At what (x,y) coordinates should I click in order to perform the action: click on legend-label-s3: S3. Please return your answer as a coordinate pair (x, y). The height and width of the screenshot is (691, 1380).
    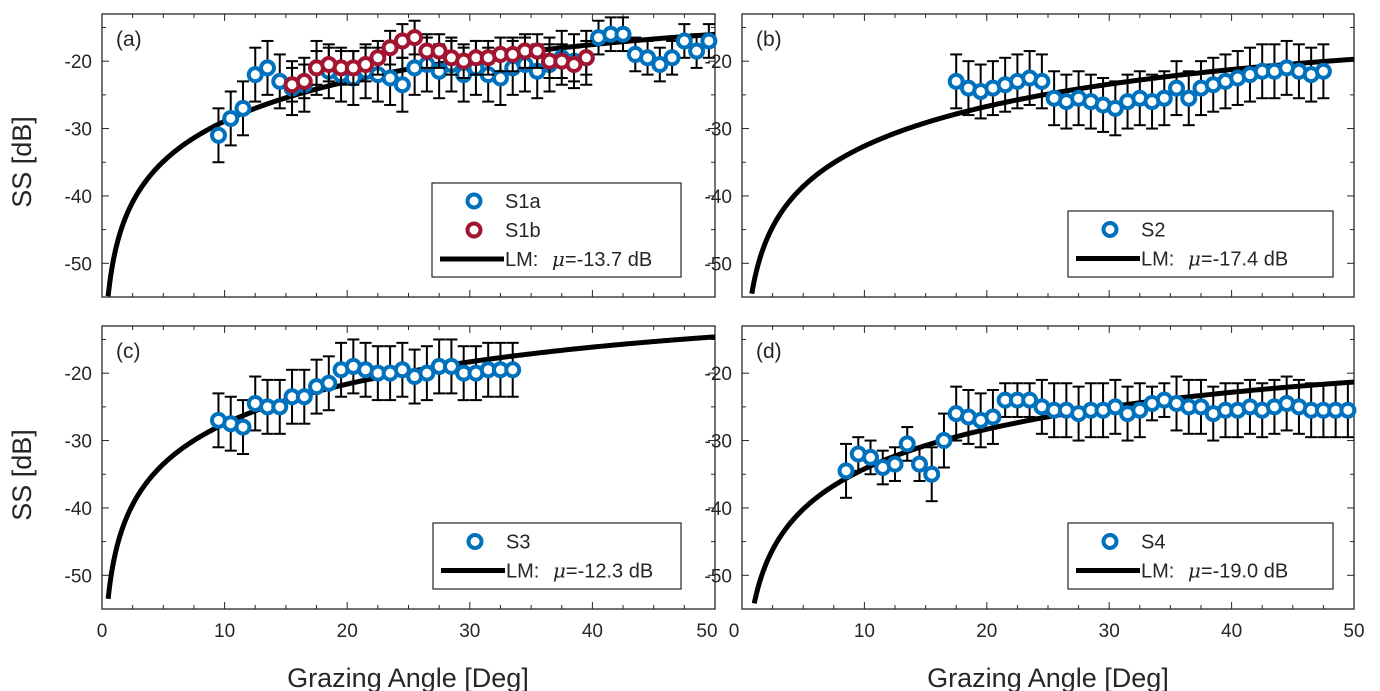
    Looking at the image, I should click on (518, 543).